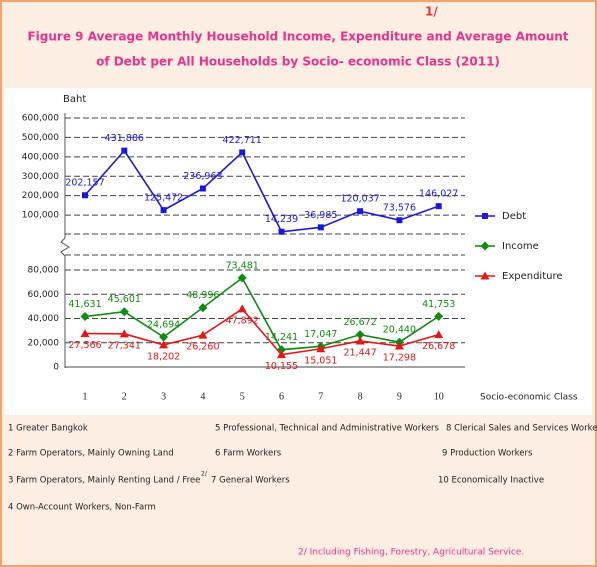 This screenshot has width=597, height=567. I want to click on y-tick-label: 600,000, so click(40, 119).